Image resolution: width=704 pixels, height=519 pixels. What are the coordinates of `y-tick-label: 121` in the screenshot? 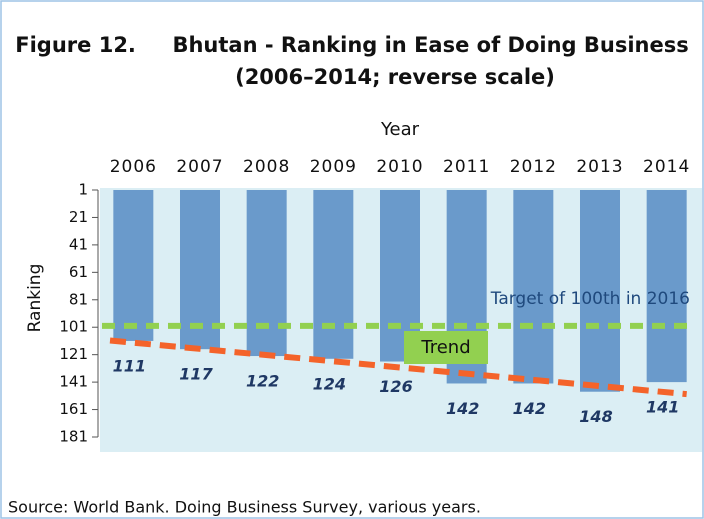 It's located at (73, 354).